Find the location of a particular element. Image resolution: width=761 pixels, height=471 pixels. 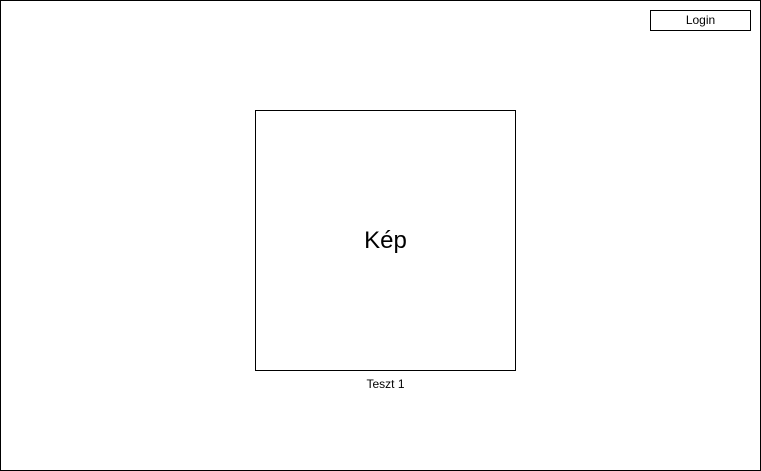

image-caption: Teszt 1 is located at coordinates (385, 384).